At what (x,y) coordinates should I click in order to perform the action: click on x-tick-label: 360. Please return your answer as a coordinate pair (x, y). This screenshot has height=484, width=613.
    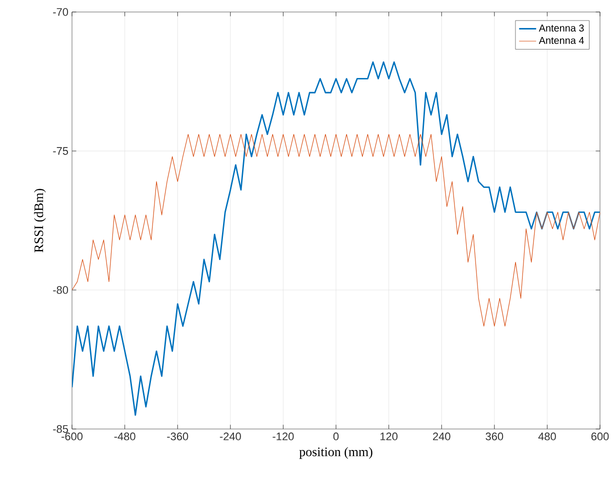
    Looking at the image, I should click on (495, 436).